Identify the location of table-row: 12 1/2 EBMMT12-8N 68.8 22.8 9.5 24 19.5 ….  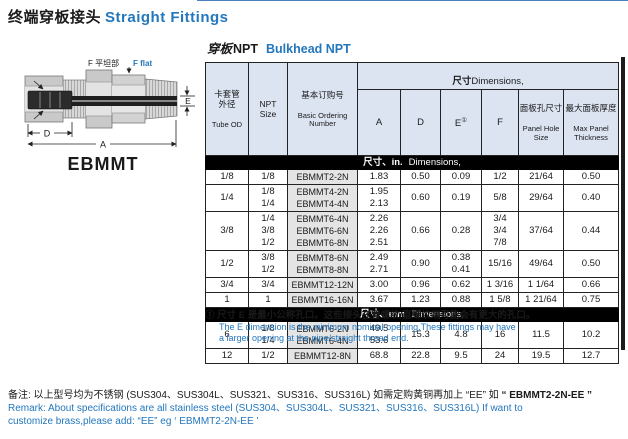
(412, 356).